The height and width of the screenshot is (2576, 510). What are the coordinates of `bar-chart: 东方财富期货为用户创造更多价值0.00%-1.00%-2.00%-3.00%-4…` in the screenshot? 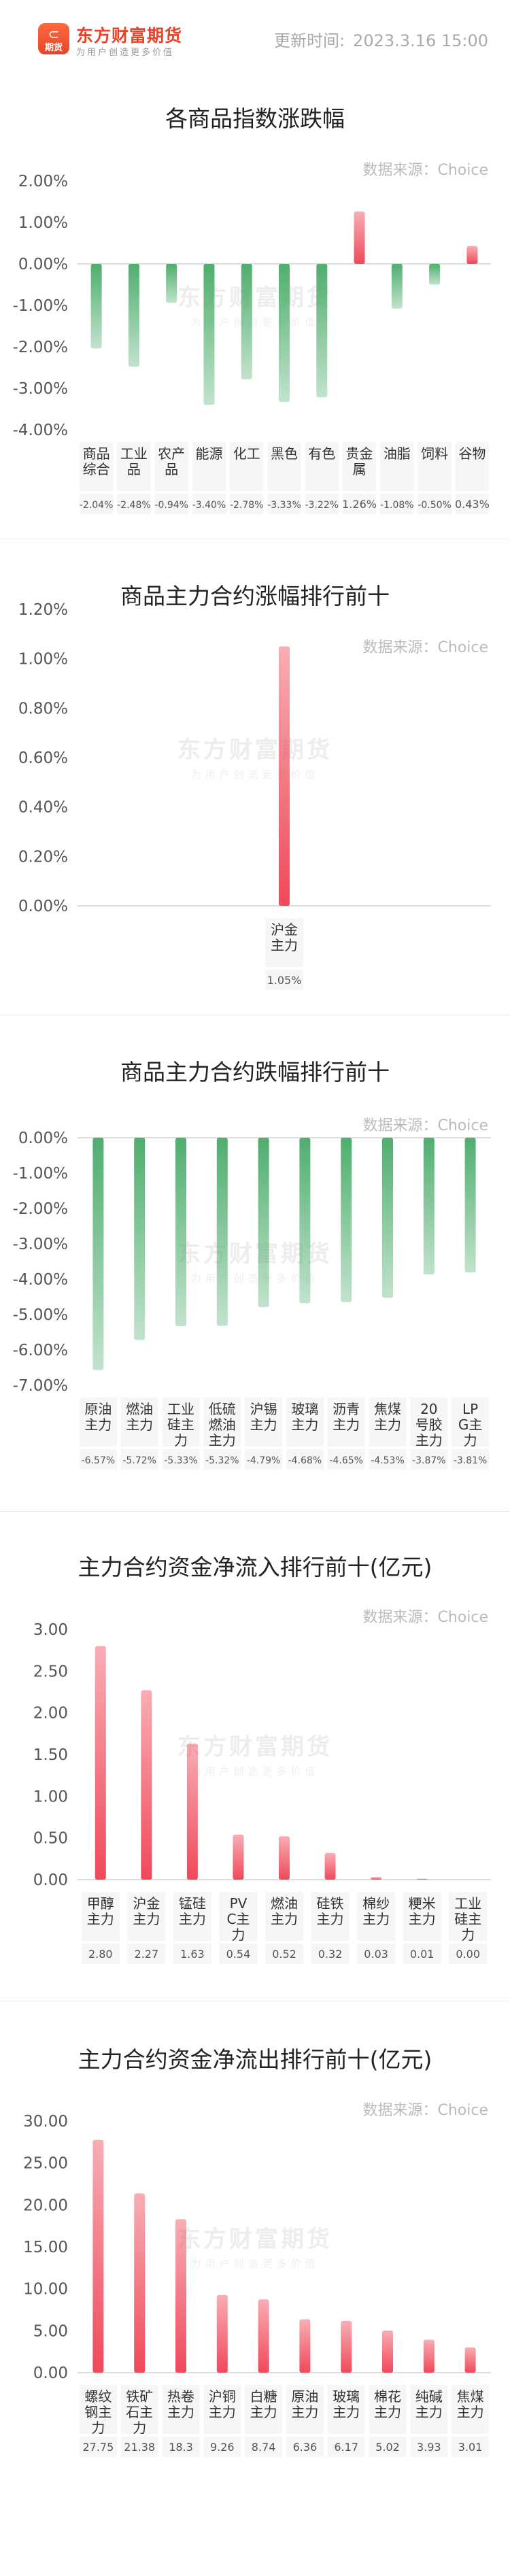 It's located at (252, 1300).